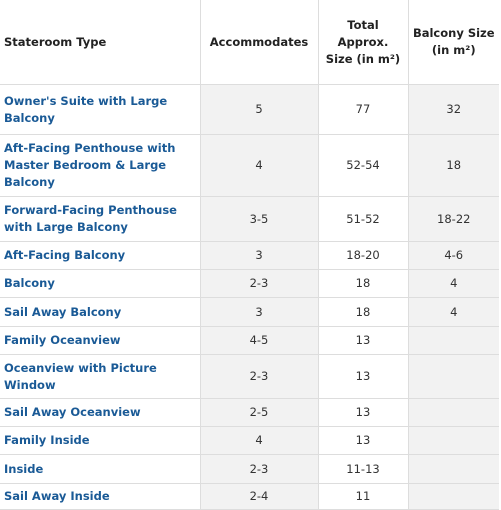 The image size is (501, 510). I want to click on stateroom-name: Balcony, so click(100, 283).